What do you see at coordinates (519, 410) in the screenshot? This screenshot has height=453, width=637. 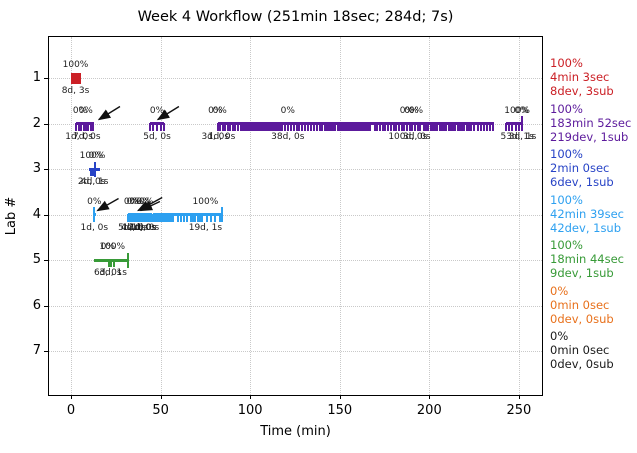 I see `x-tick-label: 250` at bounding box center [519, 410].